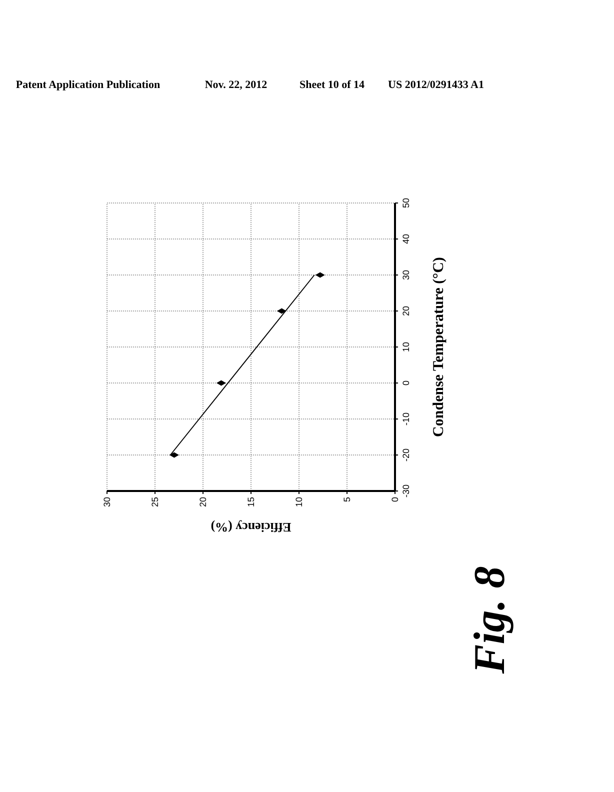 This screenshot has width=614, height=792. What do you see at coordinates (489, 620) in the screenshot?
I see `caption: Fig. 8` at bounding box center [489, 620].